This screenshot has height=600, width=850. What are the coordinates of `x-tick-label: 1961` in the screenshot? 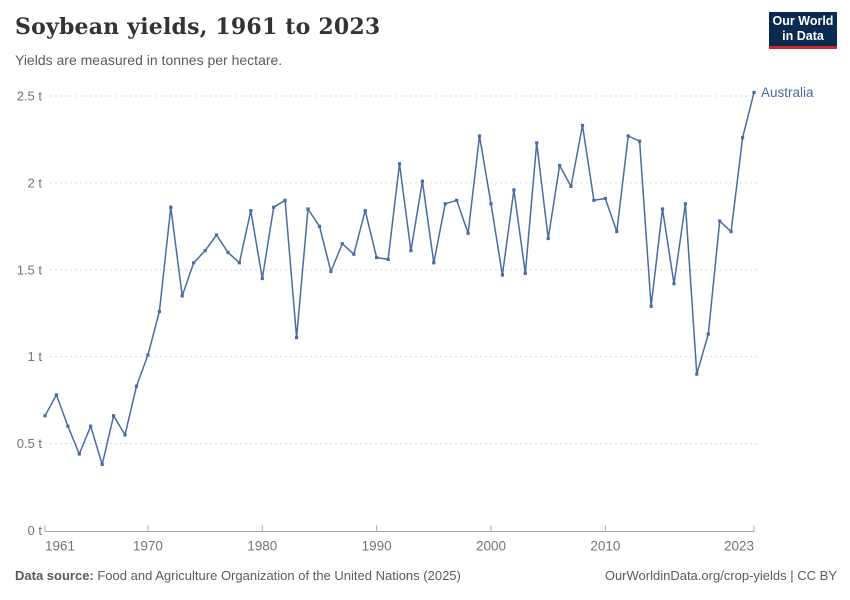 It's located at (60, 546).